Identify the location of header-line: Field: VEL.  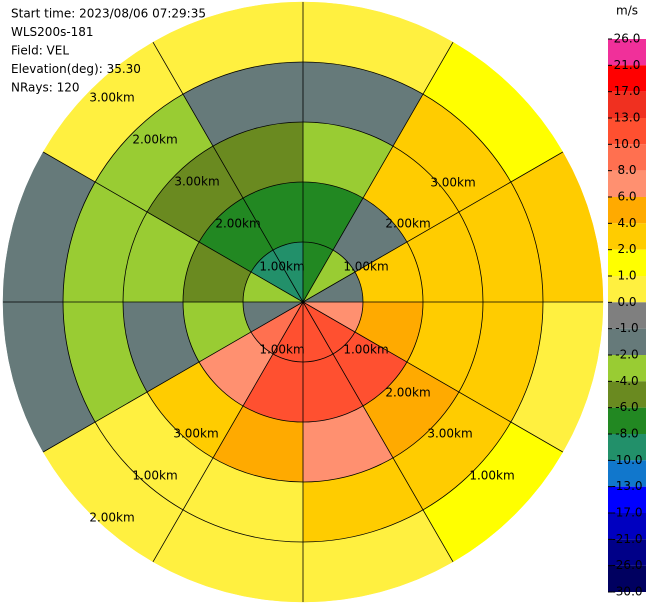
(40, 51).